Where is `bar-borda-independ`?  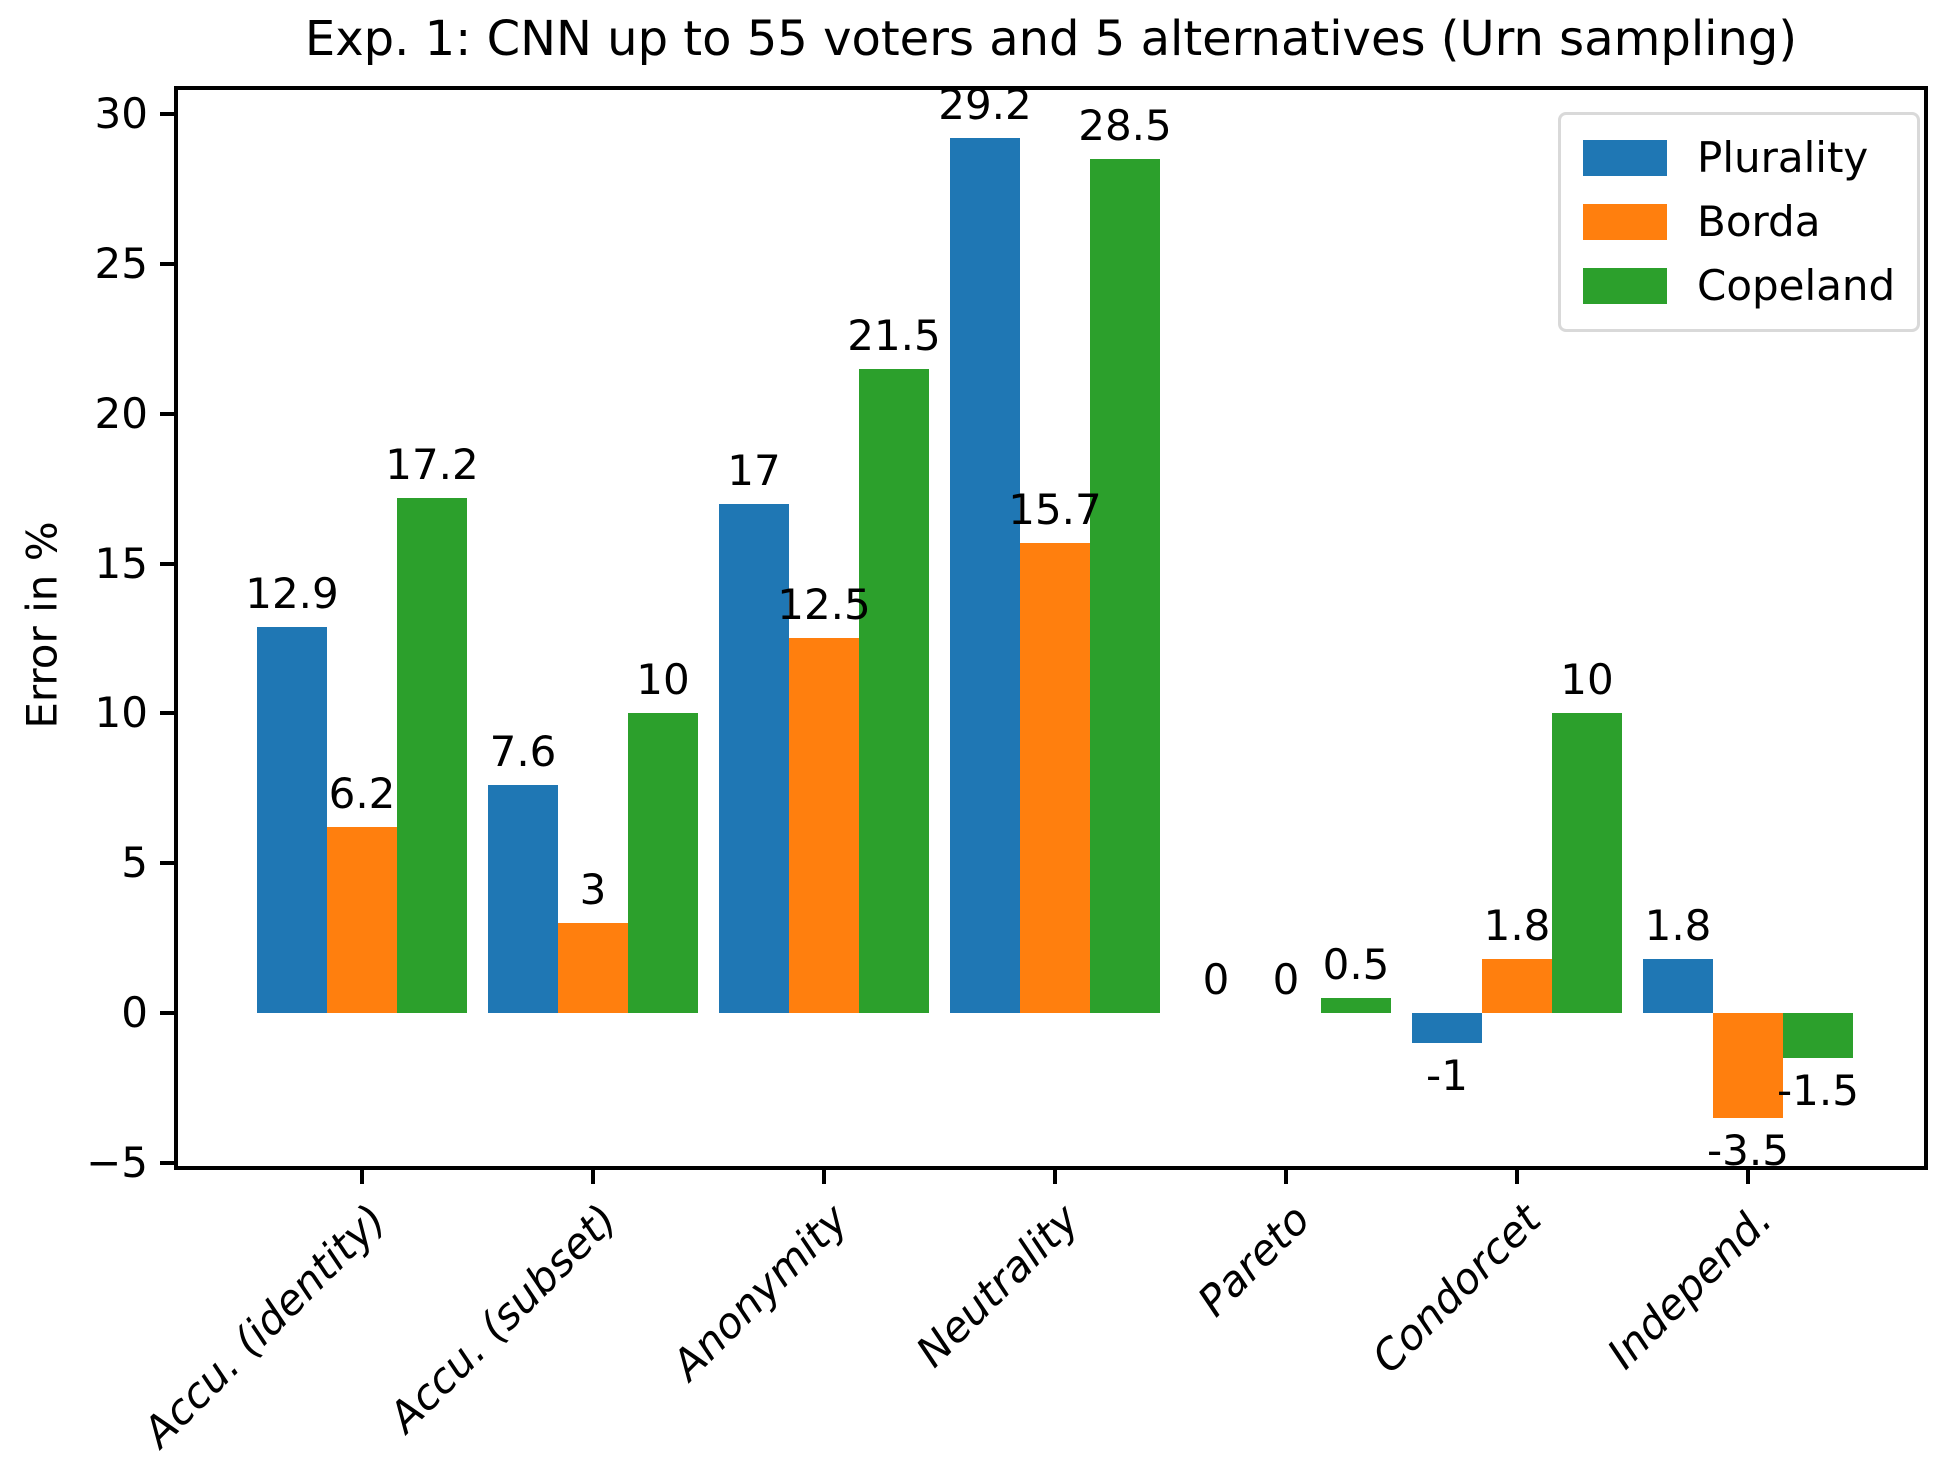
bar-borda-independ is located at coordinates (1748, 1066).